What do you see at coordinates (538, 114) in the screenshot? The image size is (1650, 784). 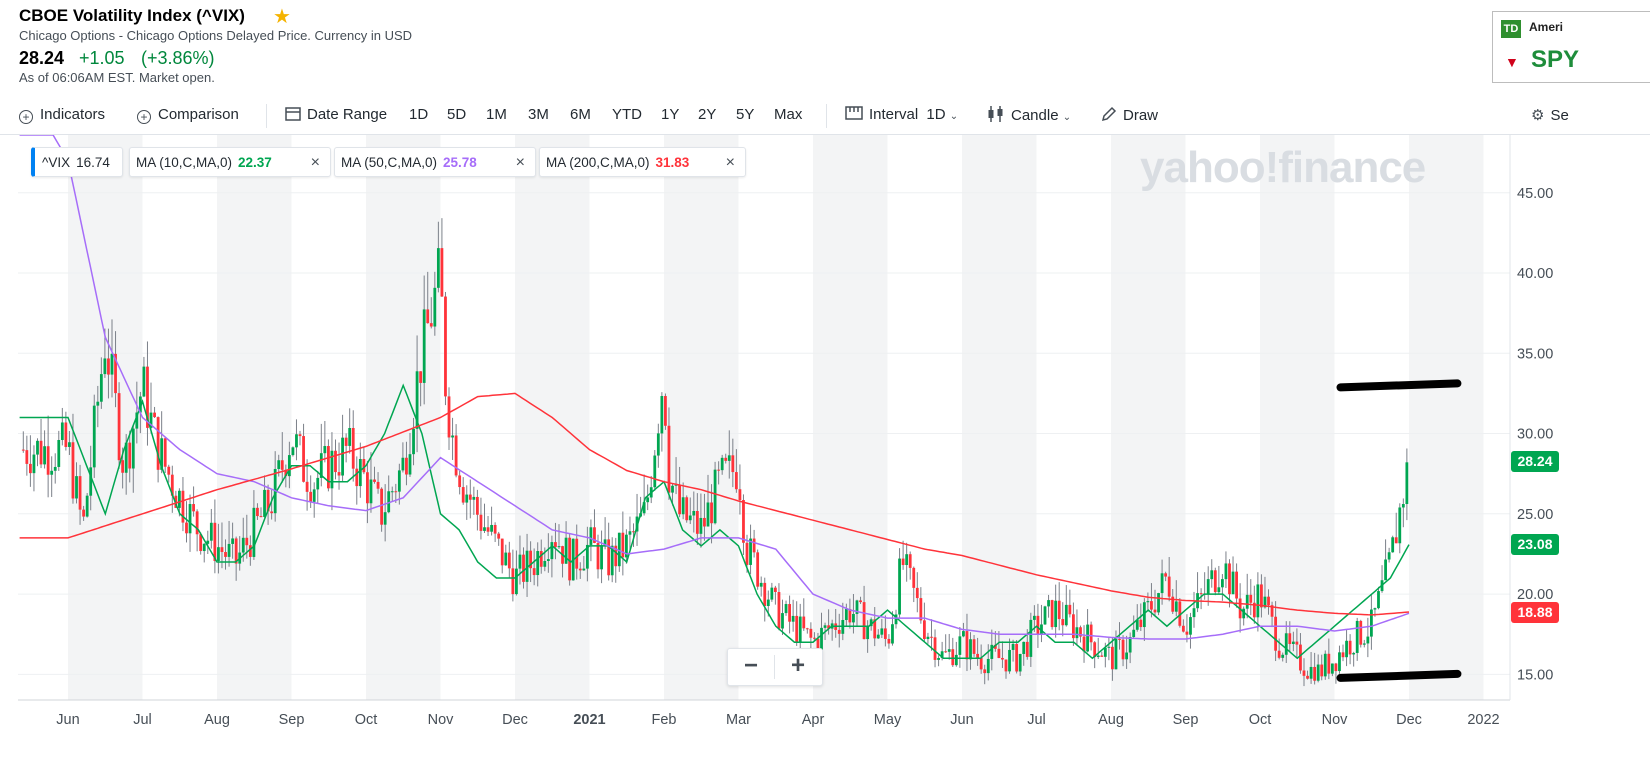 I see `range-3m: 3M` at bounding box center [538, 114].